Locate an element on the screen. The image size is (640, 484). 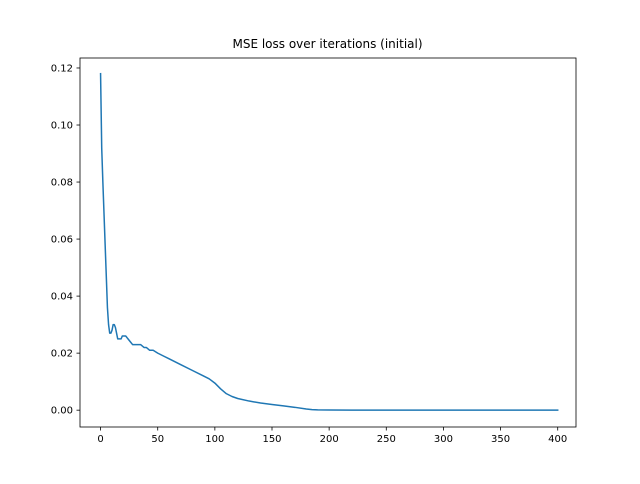
y-axis: 0.00 0.02 0.04 0.06 0.08 0.10 0.12 is located at coordinates (65, 240).